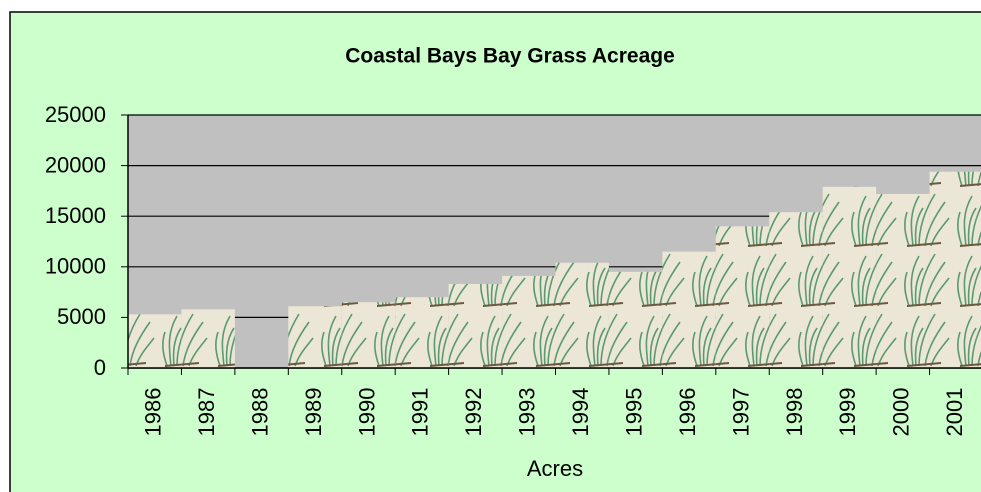 The image size is (981, 492). I want to click on x-tick-label: 1999, so click(847, 412).